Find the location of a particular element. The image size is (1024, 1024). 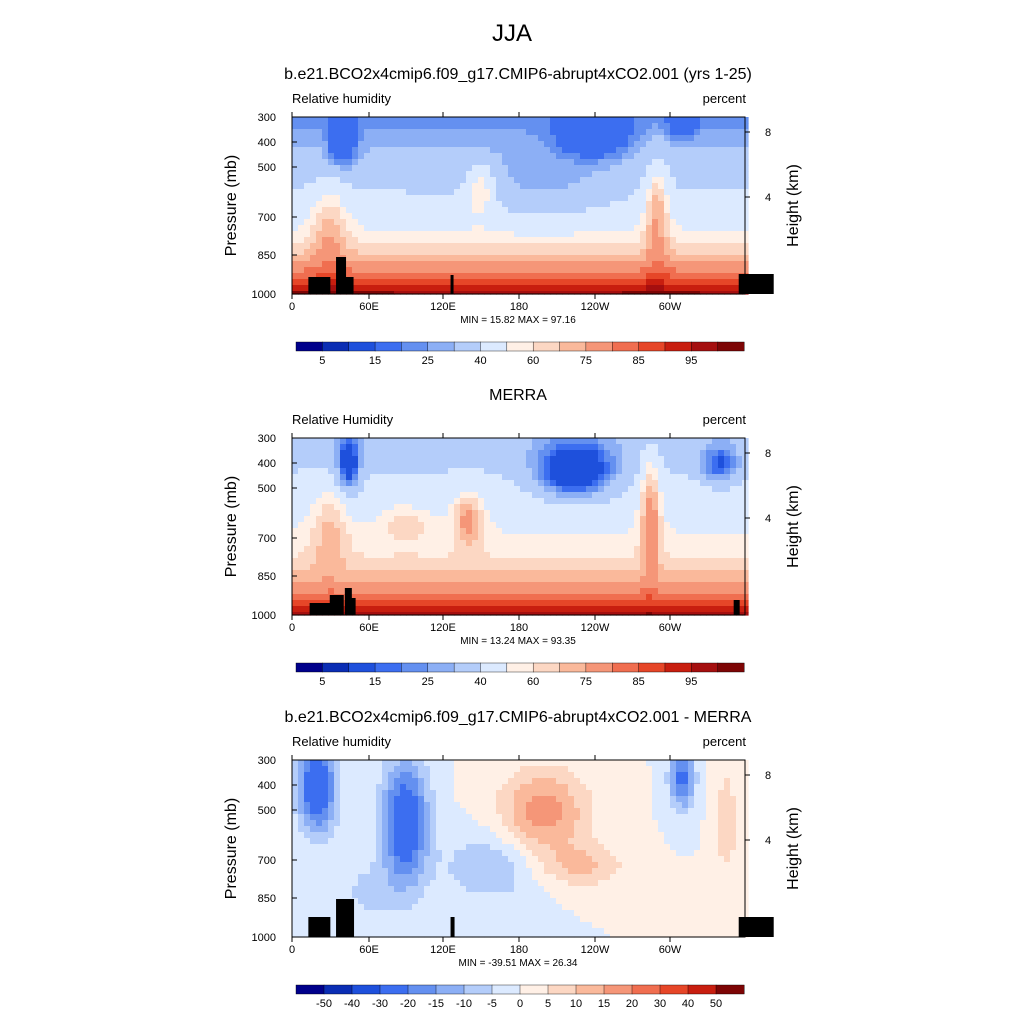

colorbar-swatch is located at coordinates (599, 346).